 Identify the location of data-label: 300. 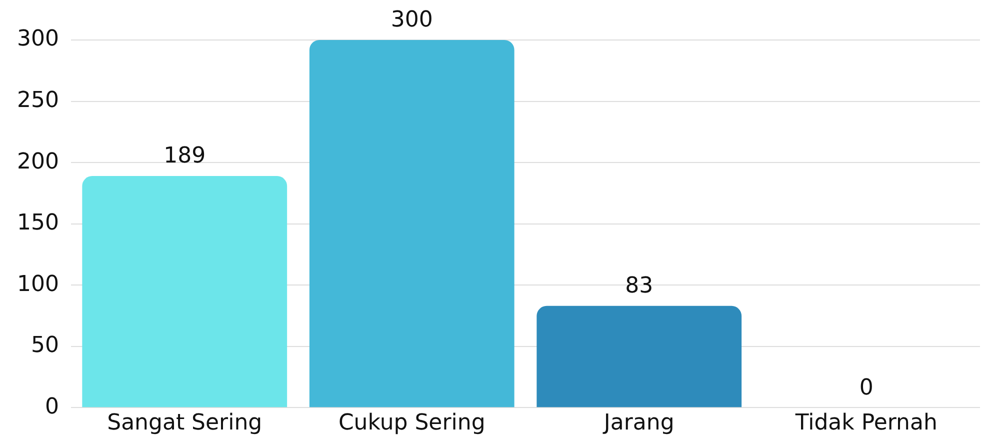
(411, 20).